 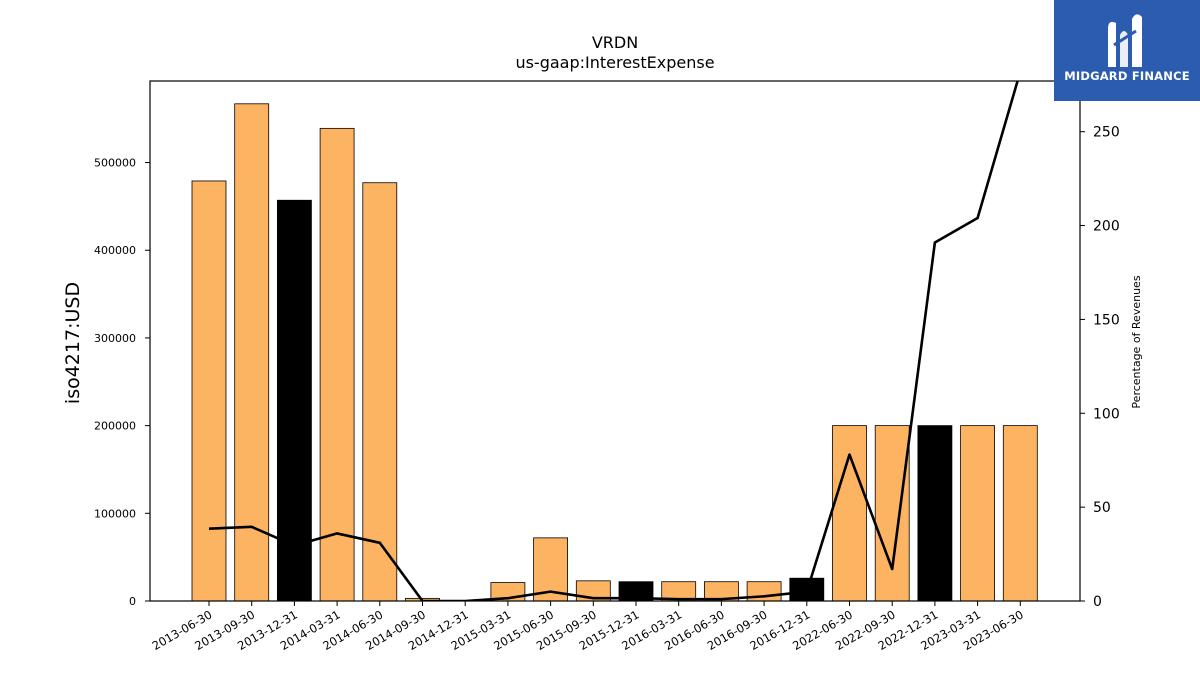 What do you see at coordinates (1097, 602) in the screenshot?
I see `y2-tick-label: 0` at bounding box center [1097, 602].